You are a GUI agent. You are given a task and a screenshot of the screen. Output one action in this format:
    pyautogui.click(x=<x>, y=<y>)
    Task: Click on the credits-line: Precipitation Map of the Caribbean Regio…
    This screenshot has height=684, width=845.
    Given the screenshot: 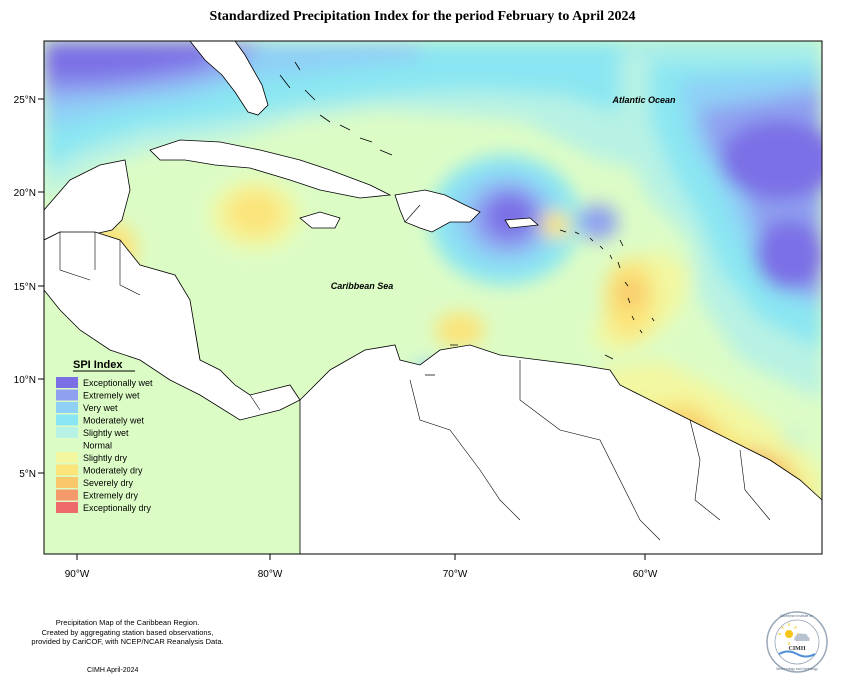 What is the action you would take?
    pyautogui.click(x=127, y=622)
    